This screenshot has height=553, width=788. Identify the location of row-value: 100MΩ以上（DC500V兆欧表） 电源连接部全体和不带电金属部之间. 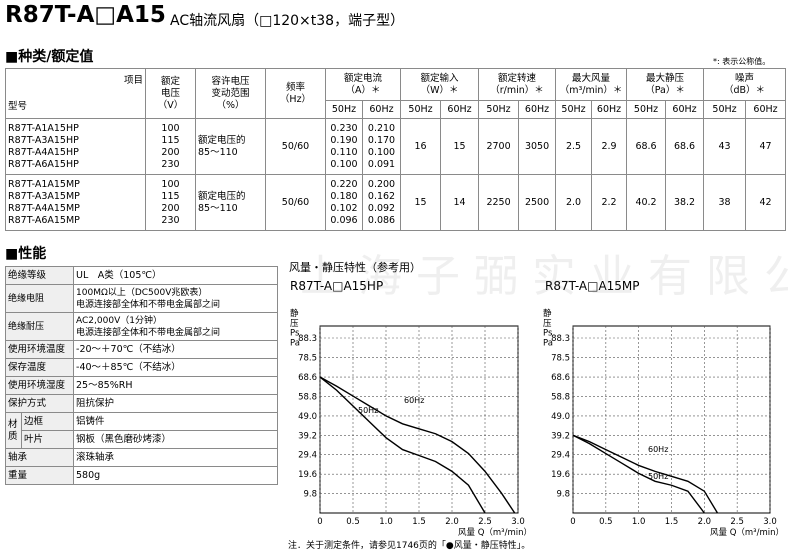
(176, 298).